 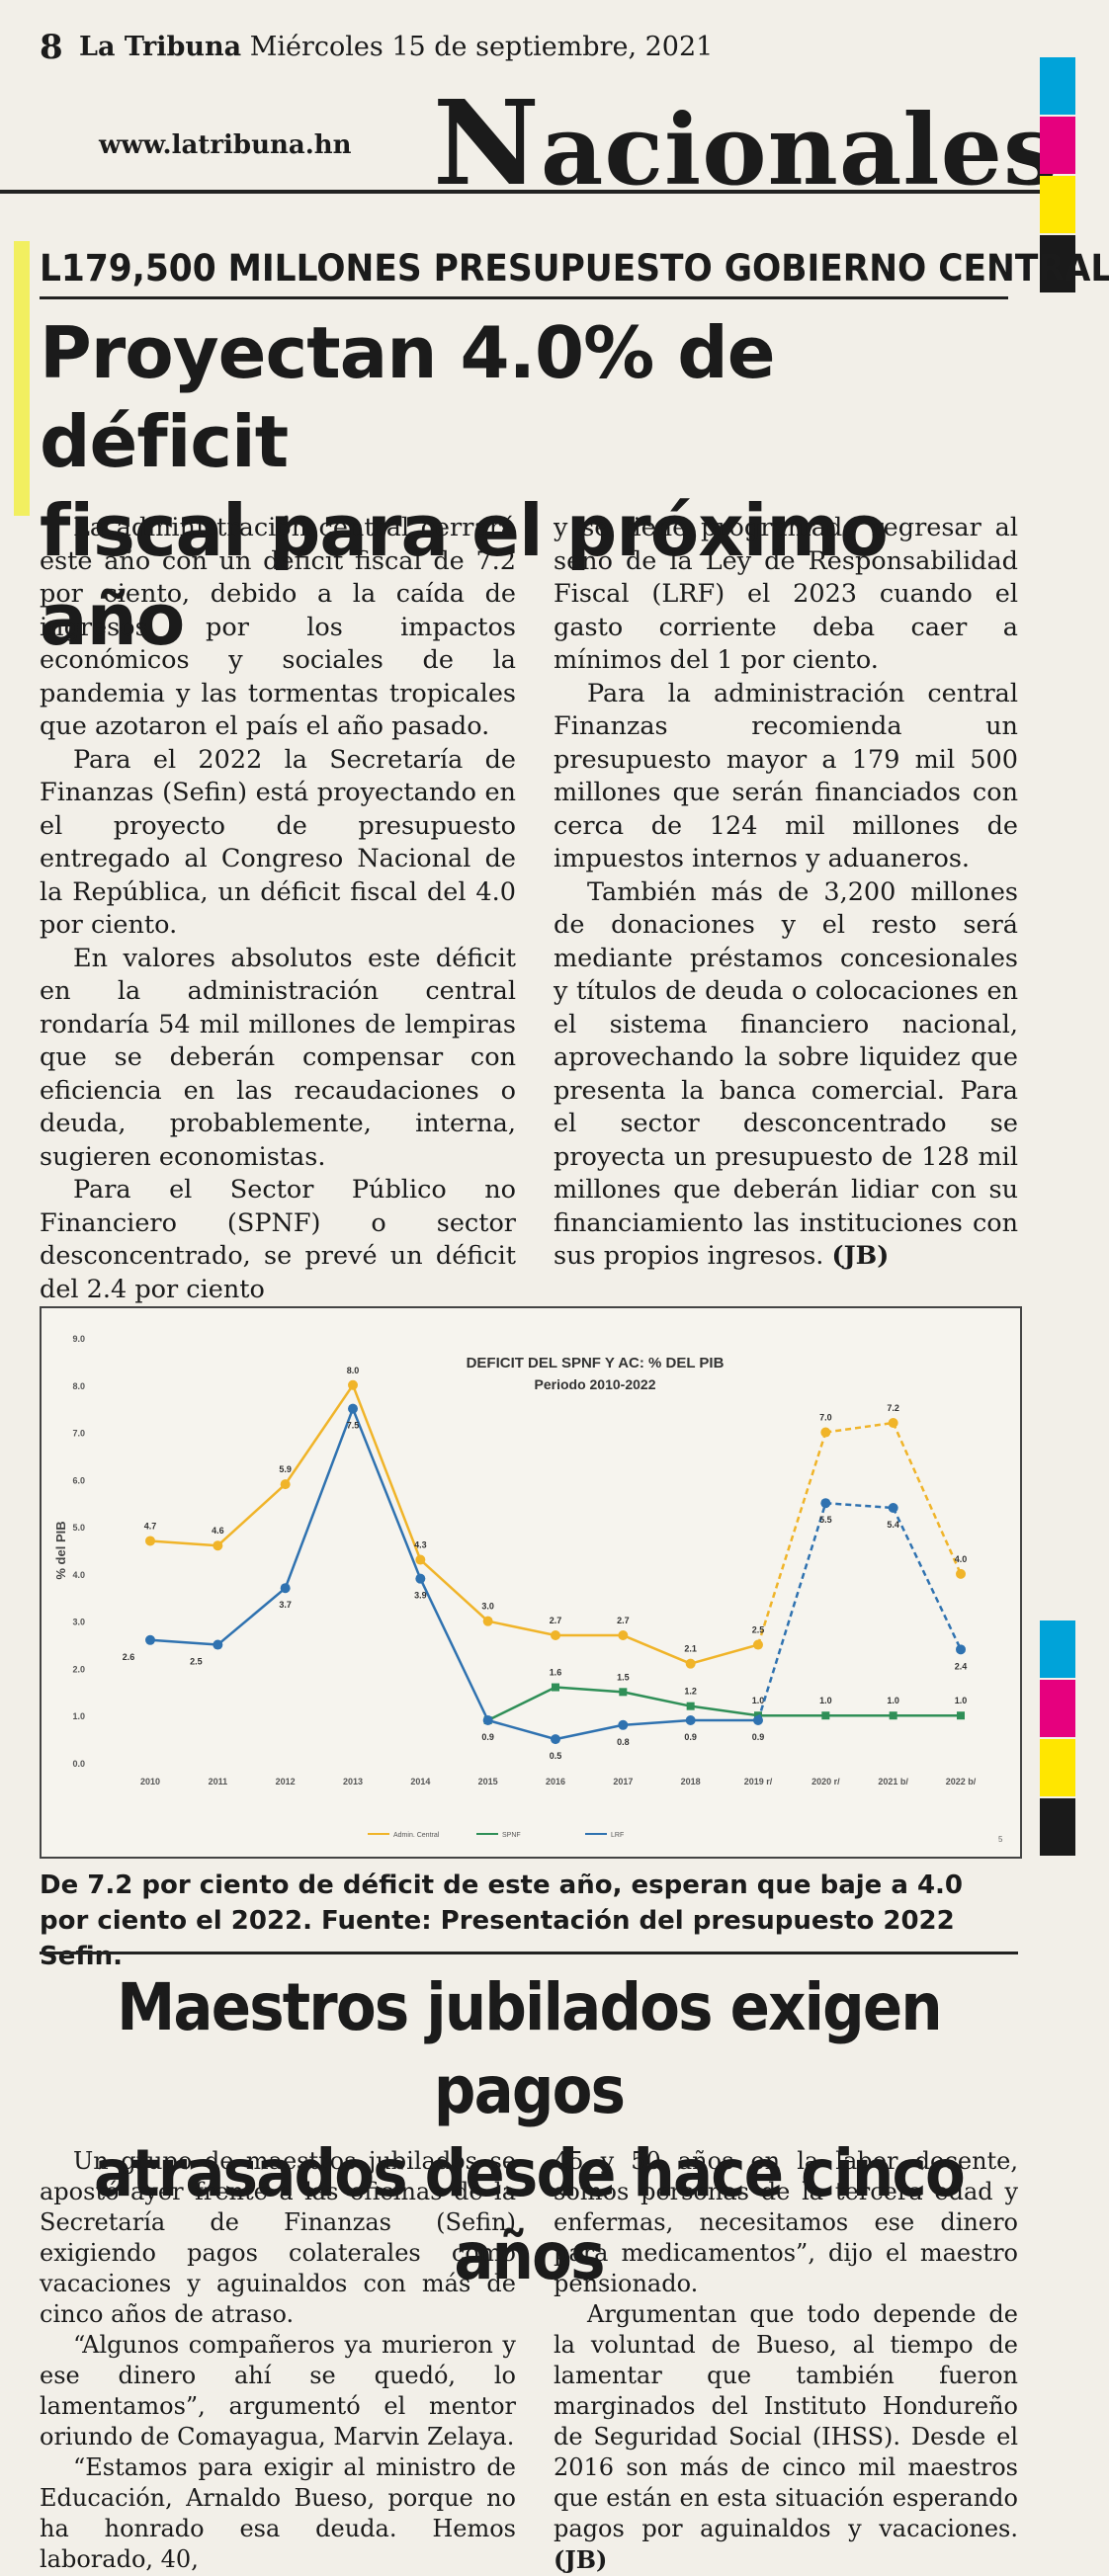 What do you see at coordinates (596, 1363) in the screenshot?
I see `chart-title: DEFICIT DEL SPNF Y AC: % DEL PIB` at bounding box center [596, 1363].